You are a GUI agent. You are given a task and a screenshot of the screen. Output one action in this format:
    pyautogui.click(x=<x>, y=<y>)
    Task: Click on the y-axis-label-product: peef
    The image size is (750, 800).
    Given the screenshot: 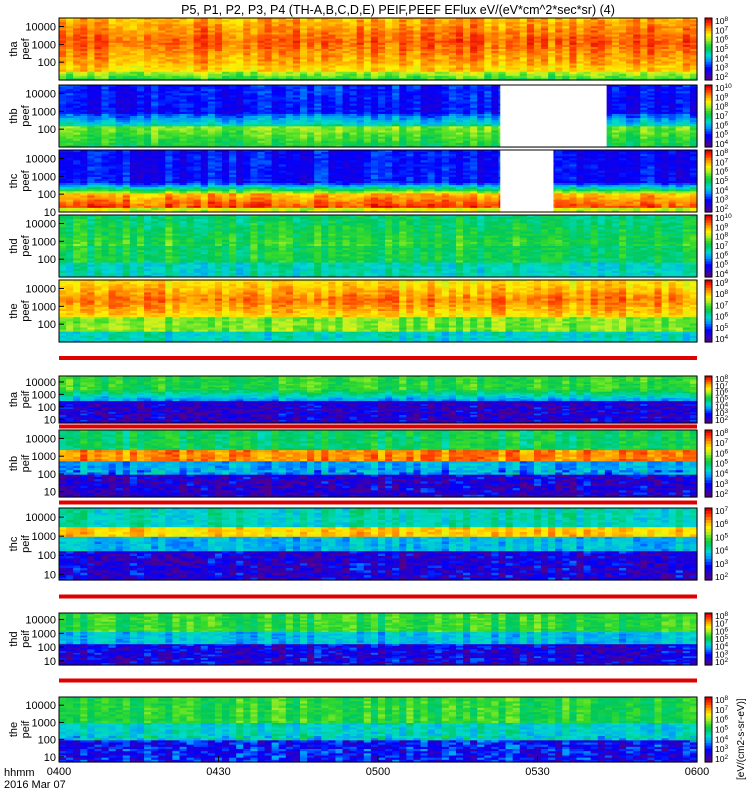 What is the action you would take?
    pyautogui.click(x=26, y=48)
    